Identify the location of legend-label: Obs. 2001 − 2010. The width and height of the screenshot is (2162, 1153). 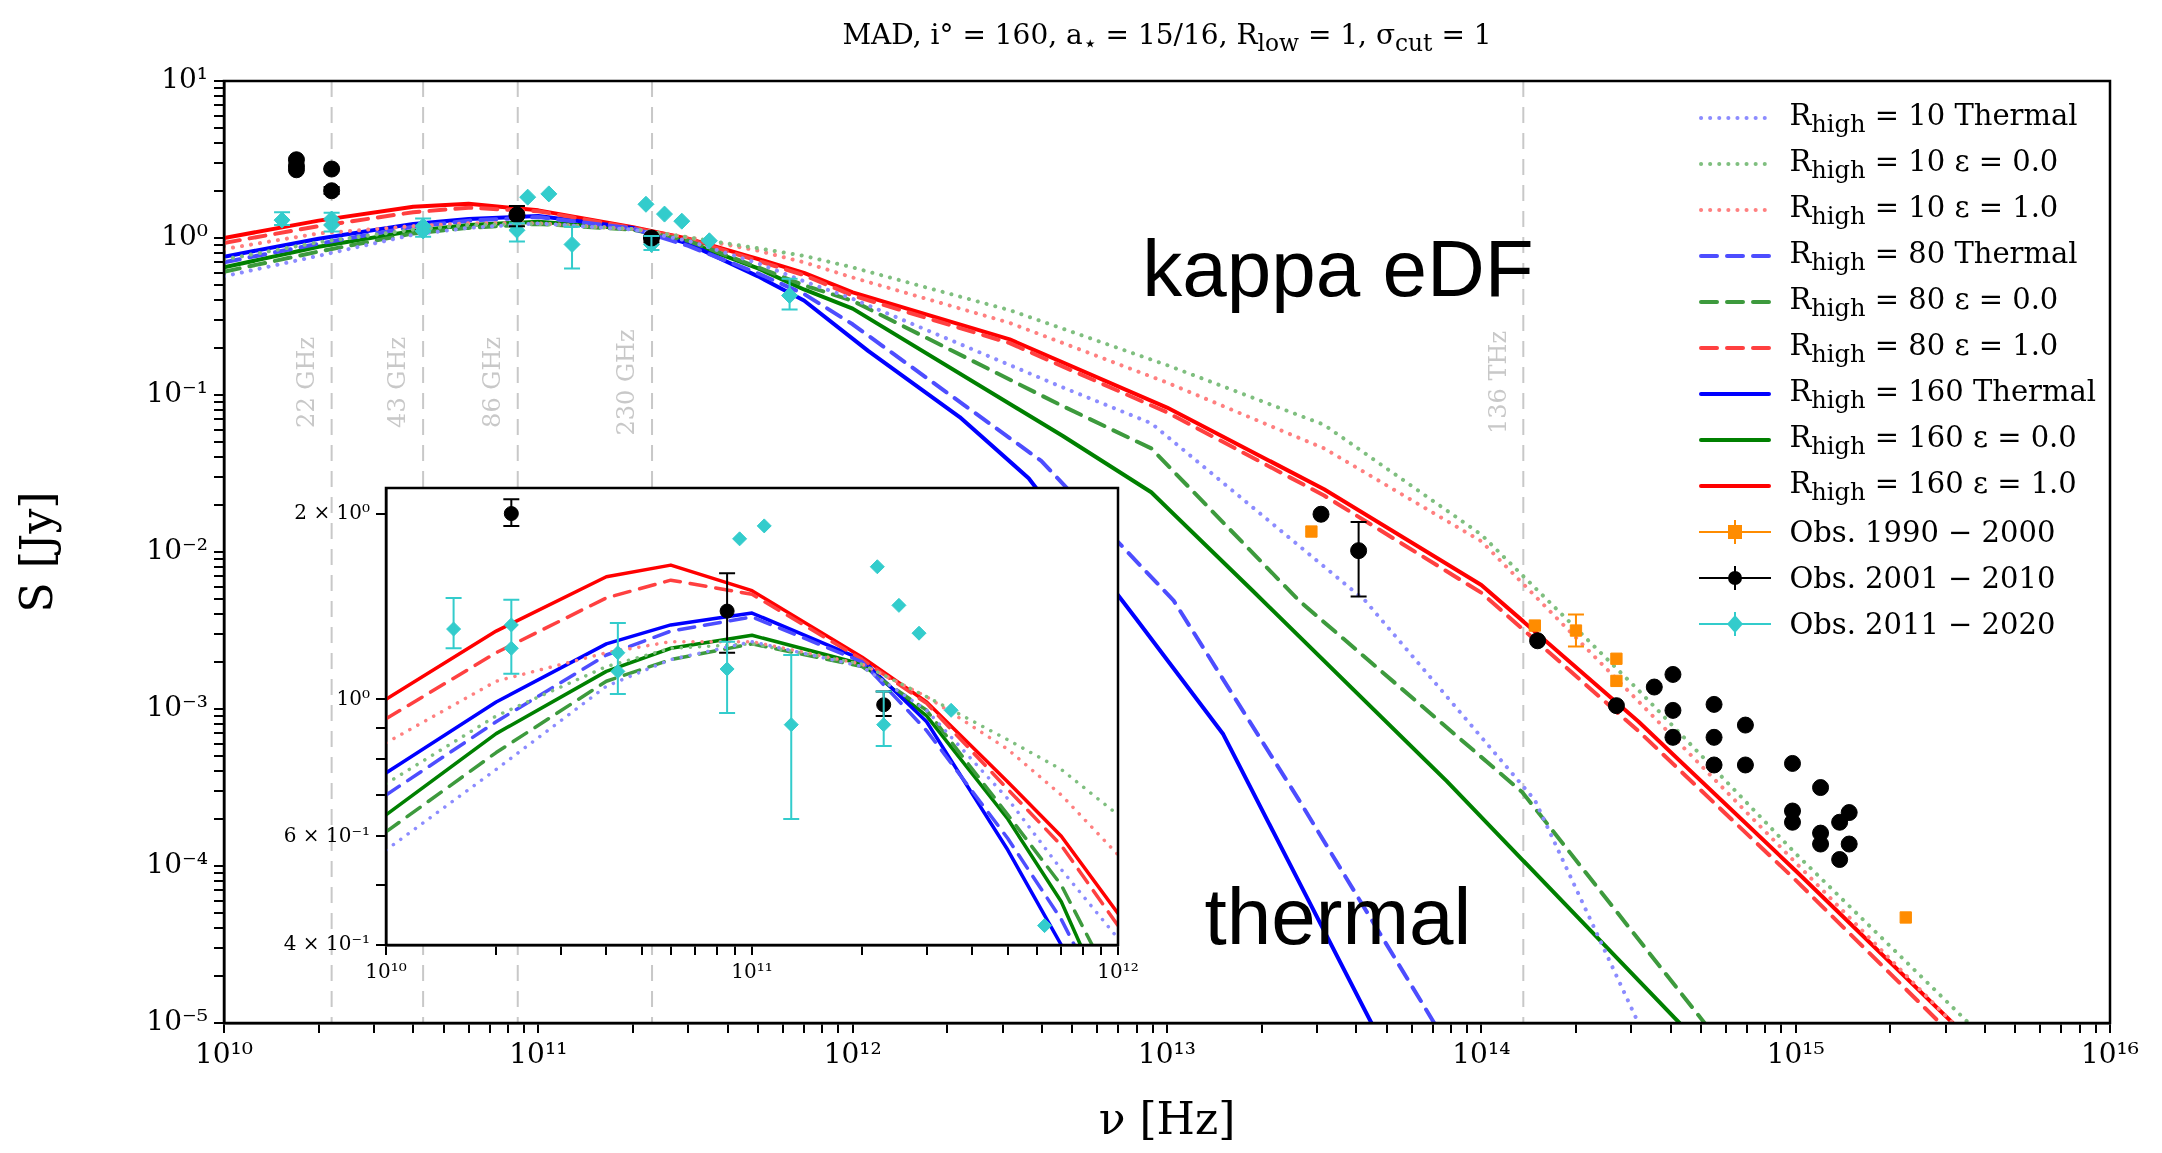
(1922, 578).